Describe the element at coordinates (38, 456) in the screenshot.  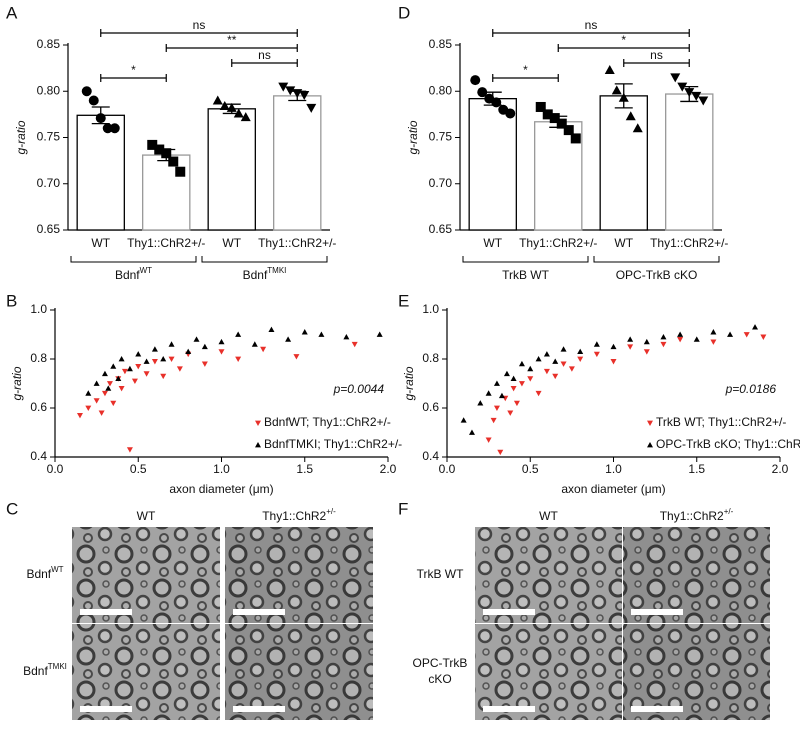
I see `y-tick-label: 0.4` at that location.